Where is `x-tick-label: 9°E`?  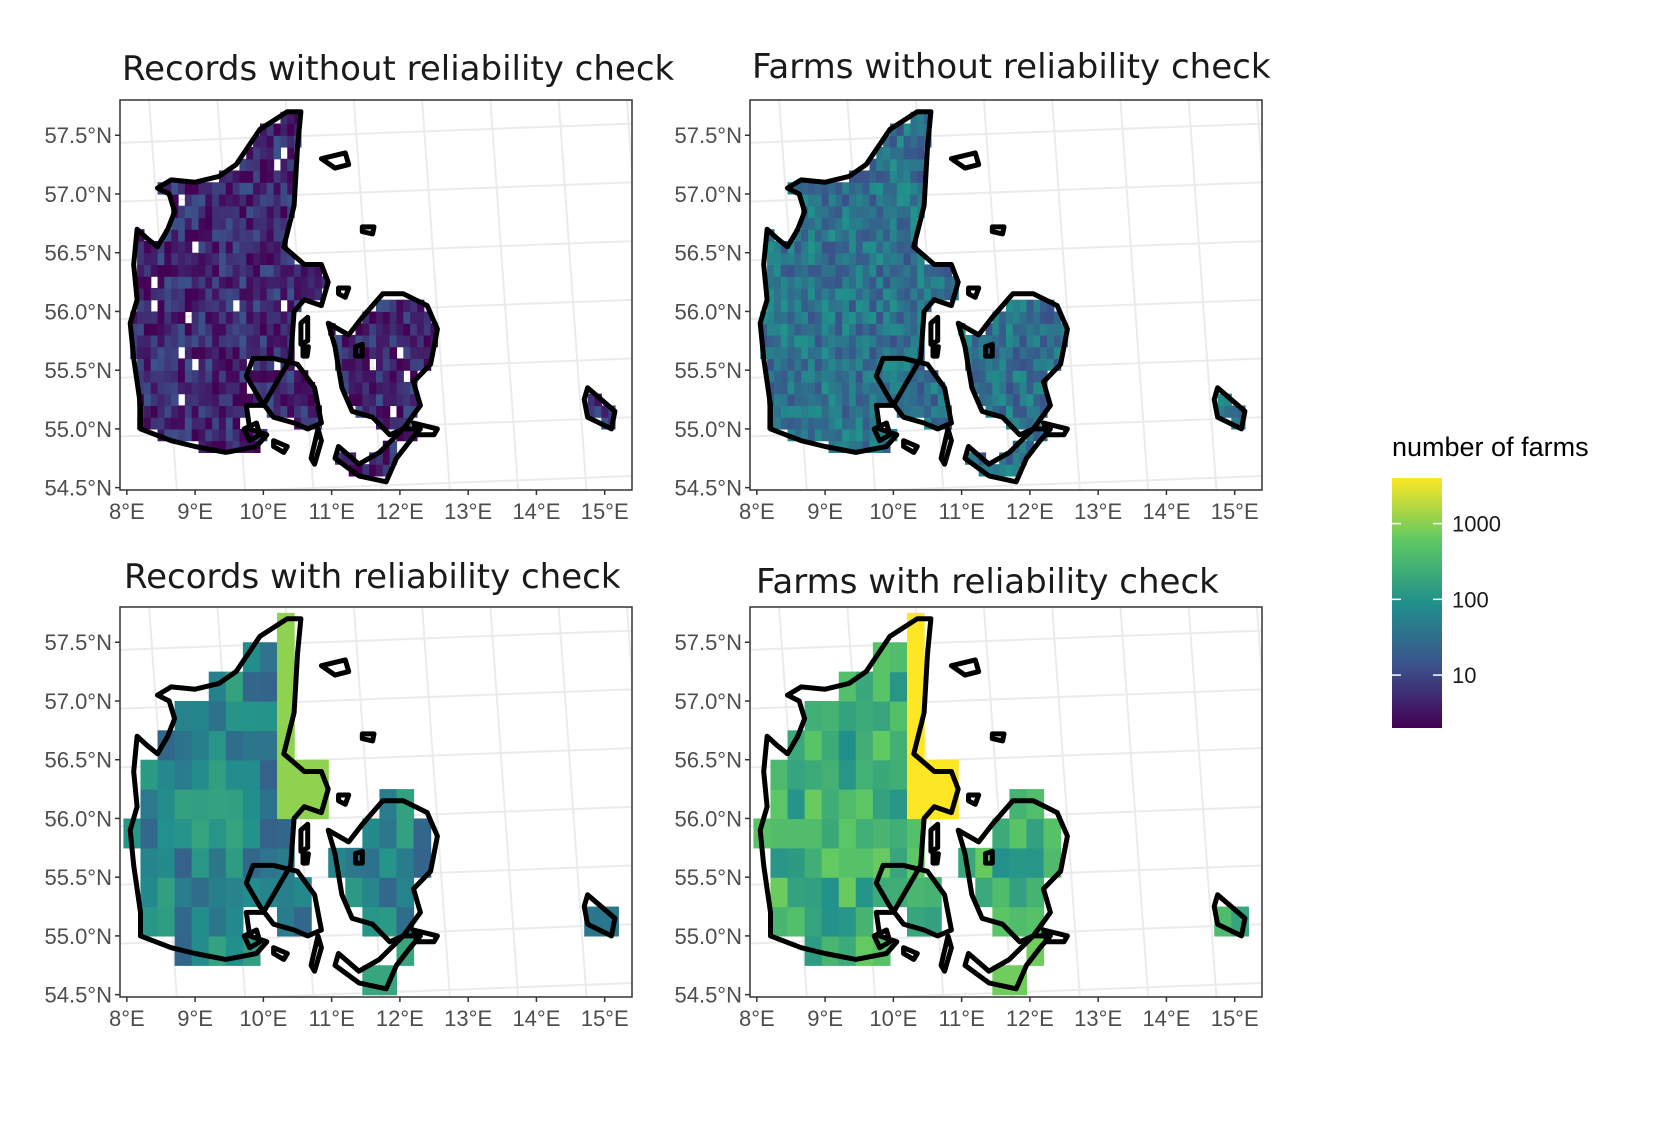 x-tick-label: 9°E is located at coordinates (195, 1018).